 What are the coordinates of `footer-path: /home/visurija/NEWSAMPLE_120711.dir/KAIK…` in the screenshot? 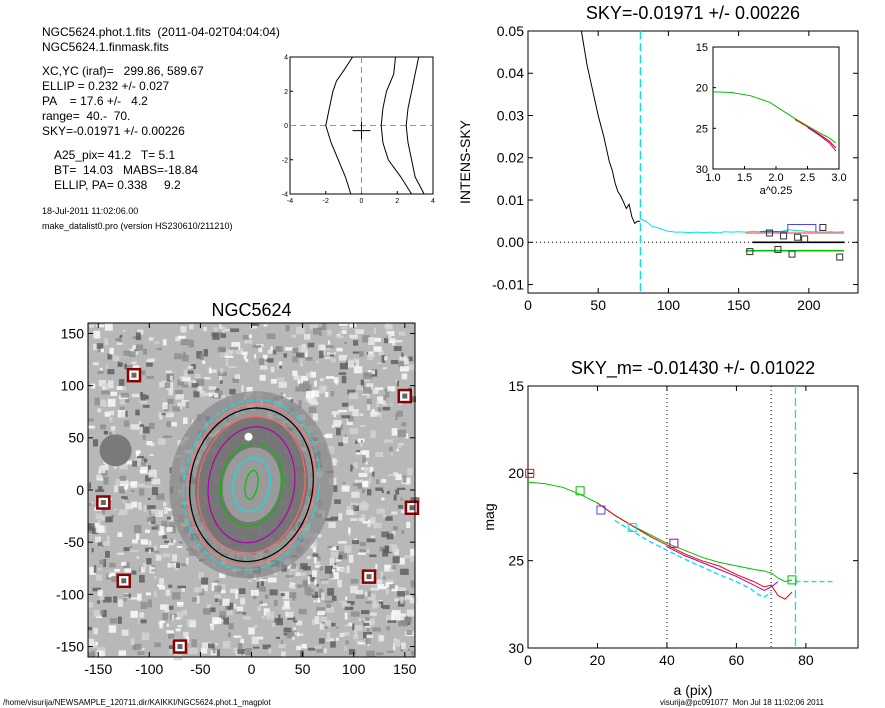 It's located at (137, 702).